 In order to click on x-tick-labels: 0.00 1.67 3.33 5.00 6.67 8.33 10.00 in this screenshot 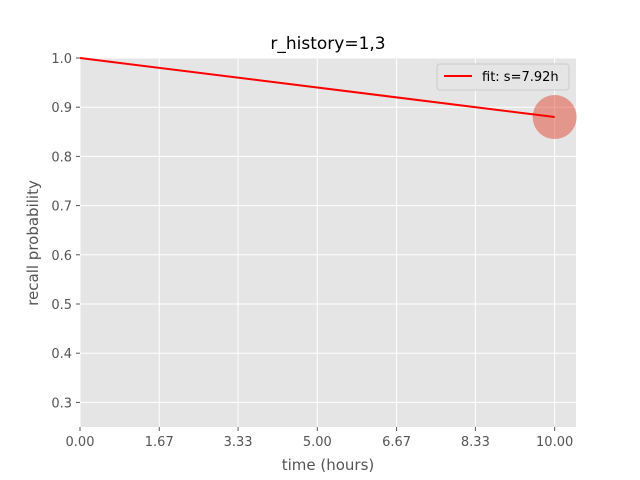, I will do `click(319, 438)`.